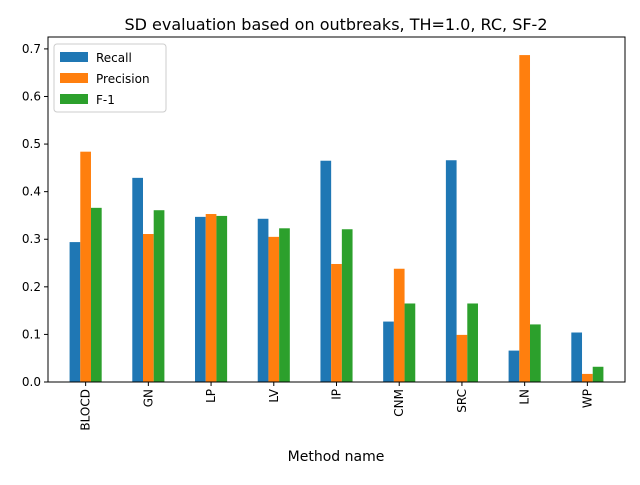  What do you see at coordinates (75, 312) in the screenshot?
I see `bar-recall-blocd` at bounding box center [75, 312].